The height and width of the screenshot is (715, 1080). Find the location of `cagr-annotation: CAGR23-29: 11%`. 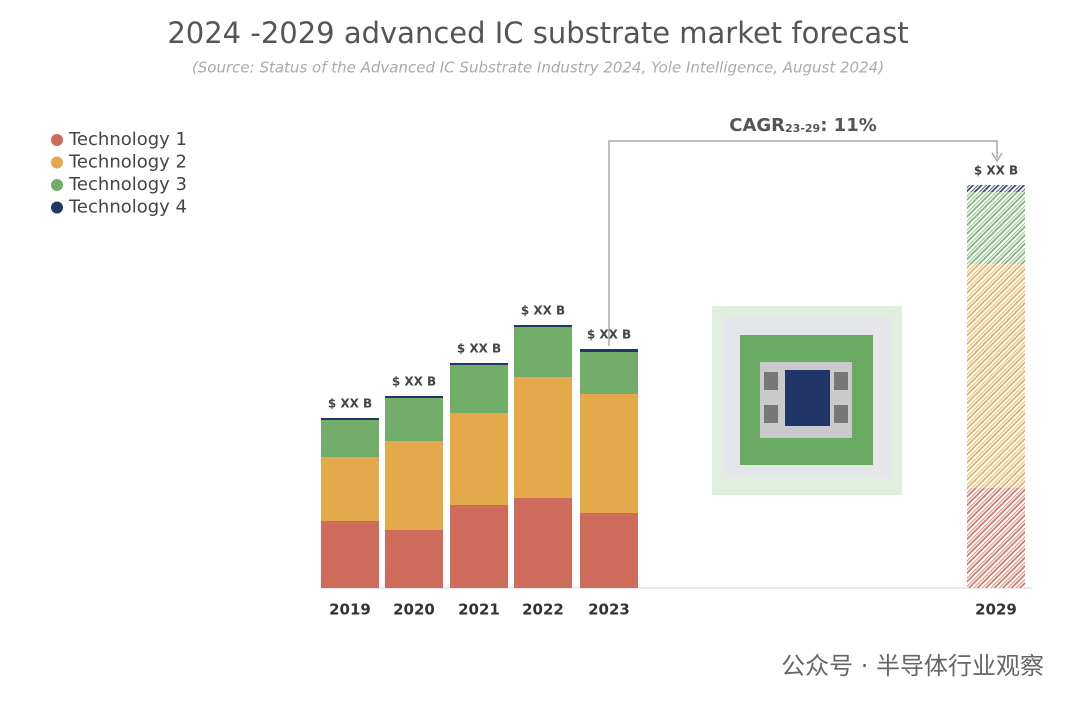

cagr-annotation: CAGR23-29: 11% is located at coordinates (803, 125).